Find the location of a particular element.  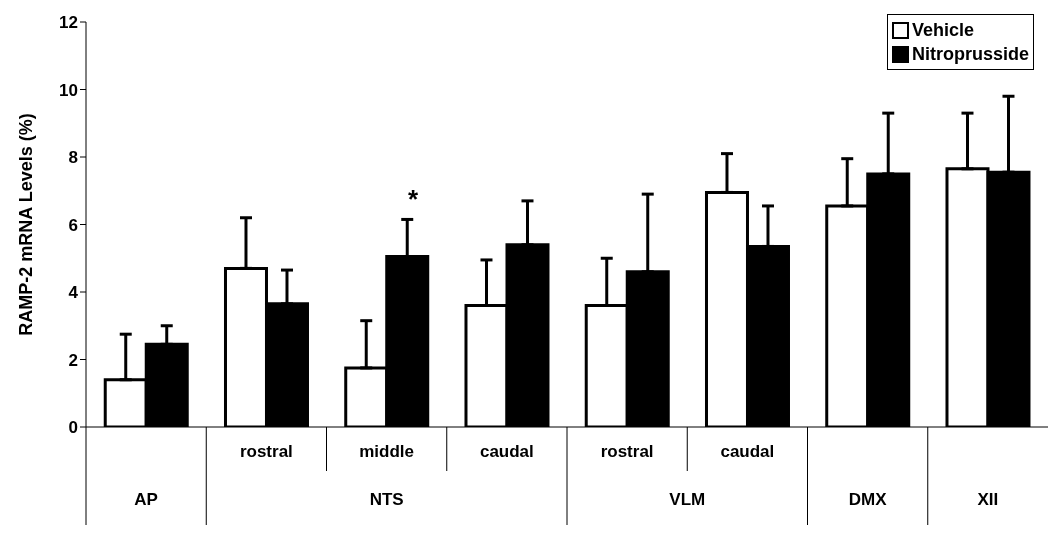

legend-label: Nitroprusside is located at coordinates (969, 54).